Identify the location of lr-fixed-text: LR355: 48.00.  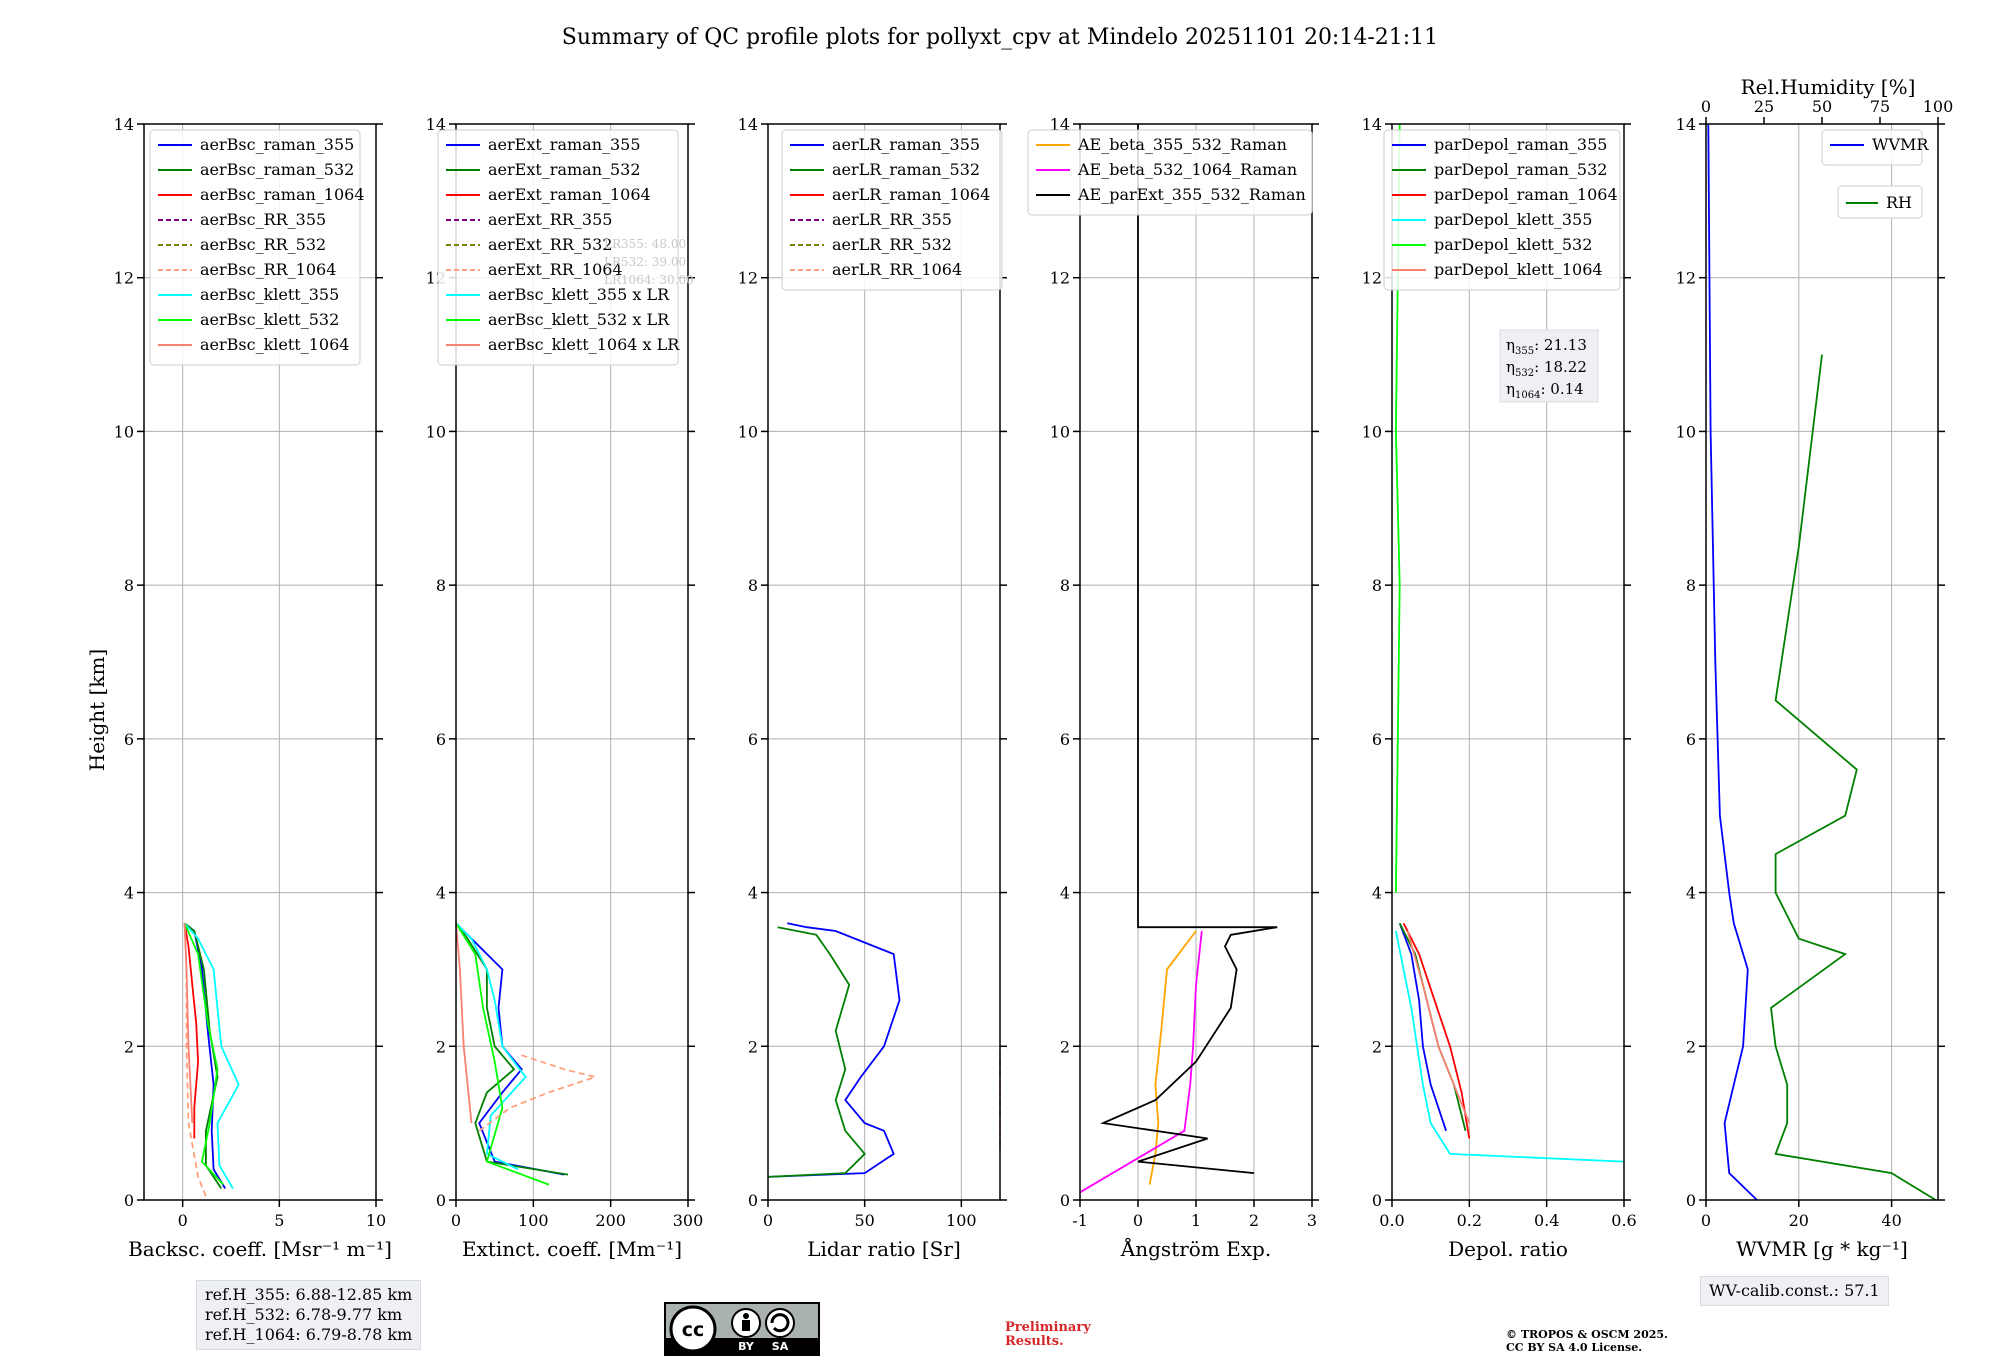
(645, 244).